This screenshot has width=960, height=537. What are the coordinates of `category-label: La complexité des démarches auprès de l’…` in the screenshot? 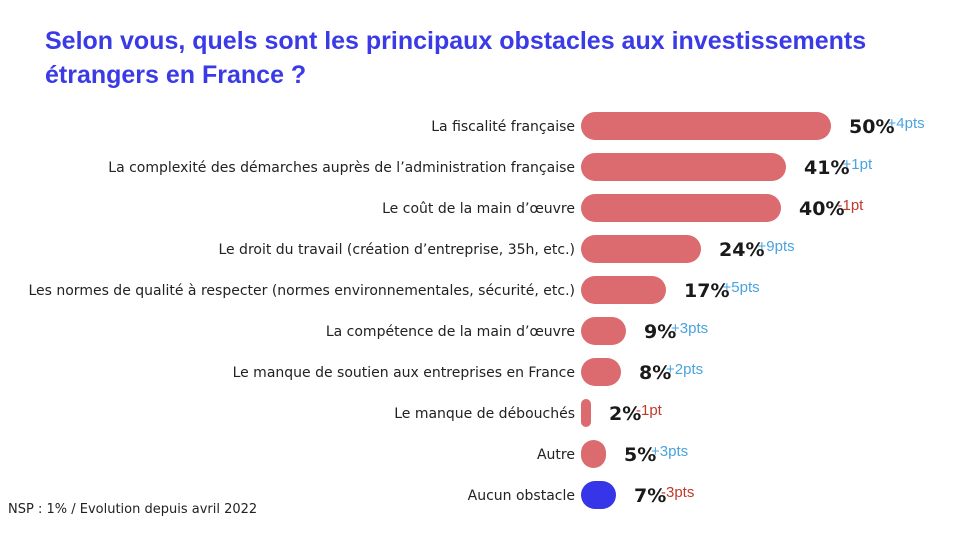 It's located at (341, 168).